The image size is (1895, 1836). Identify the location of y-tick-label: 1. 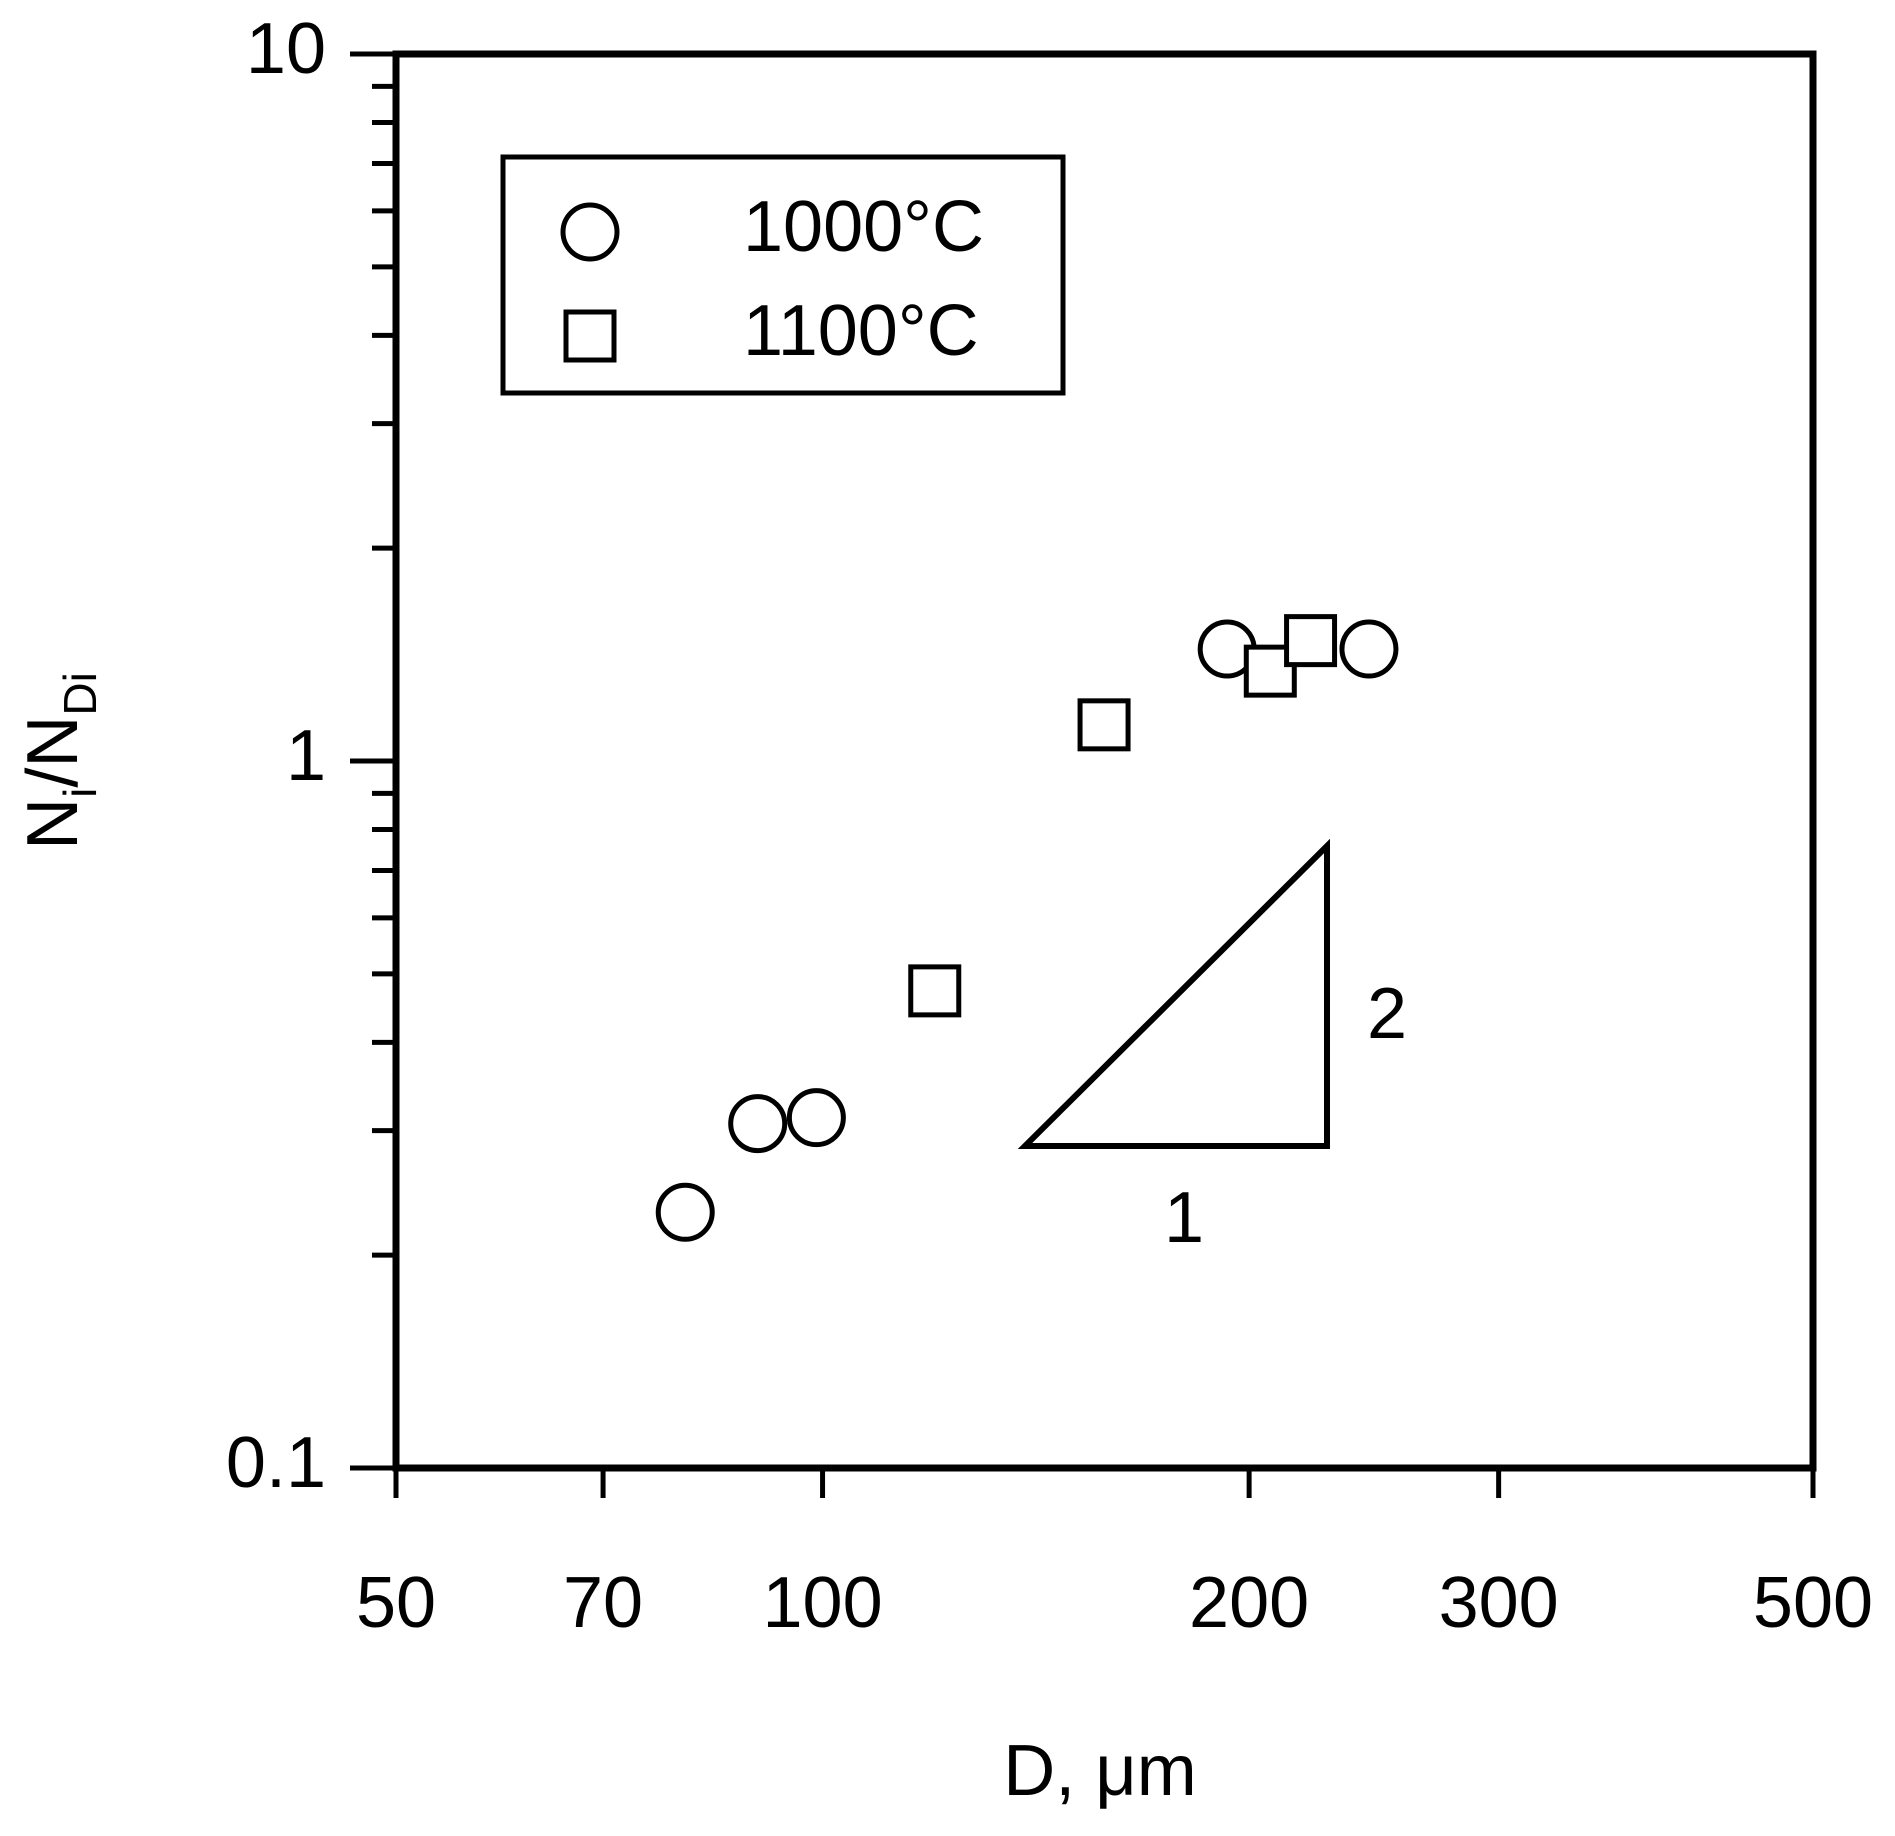
(306, 756).